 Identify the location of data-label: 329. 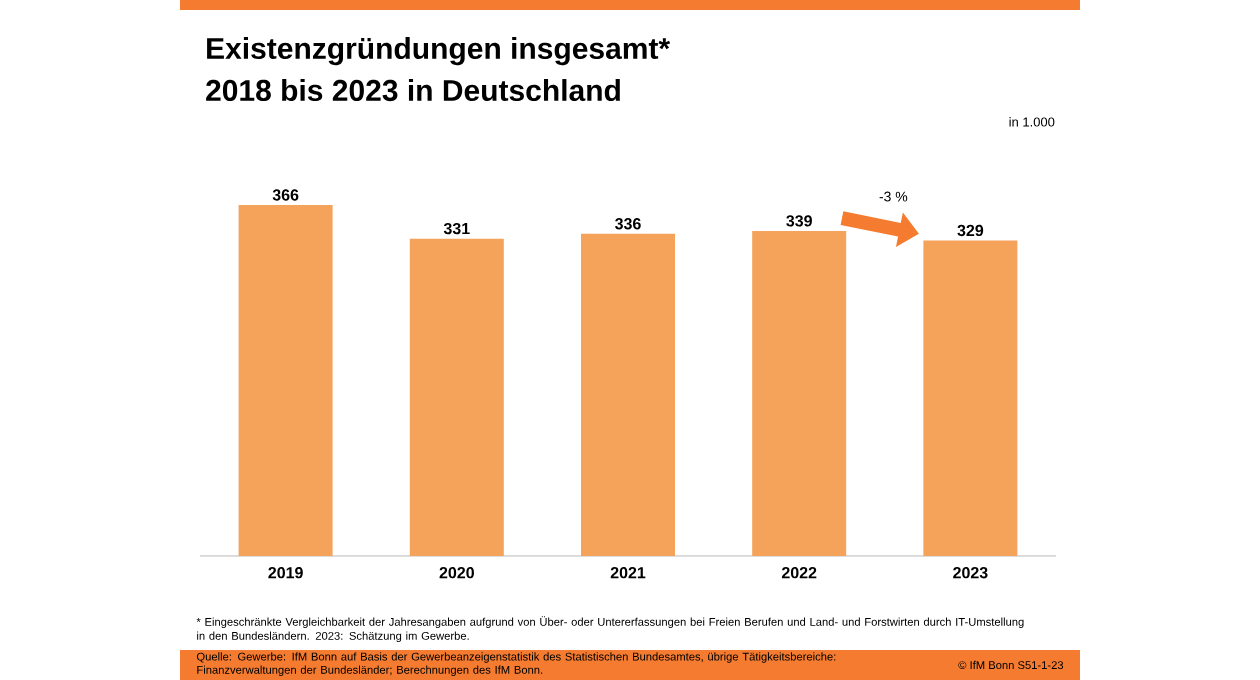
(970, 230).